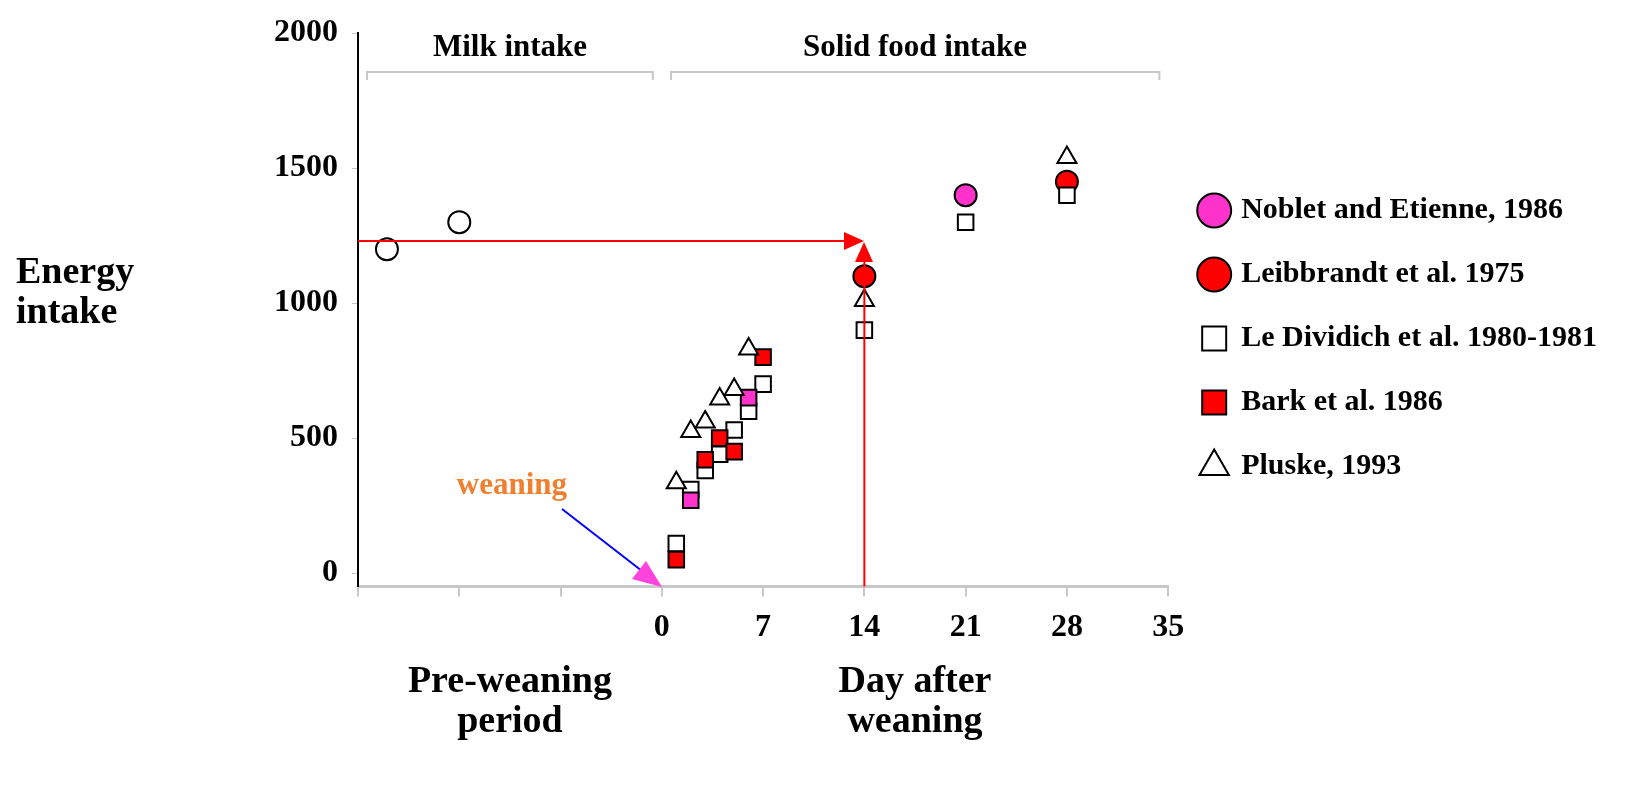 Image resolution: width=1637 pixels, height=809 pixels. I want to click on legend-label: Bark et al. 1986, so click(1342, 400).